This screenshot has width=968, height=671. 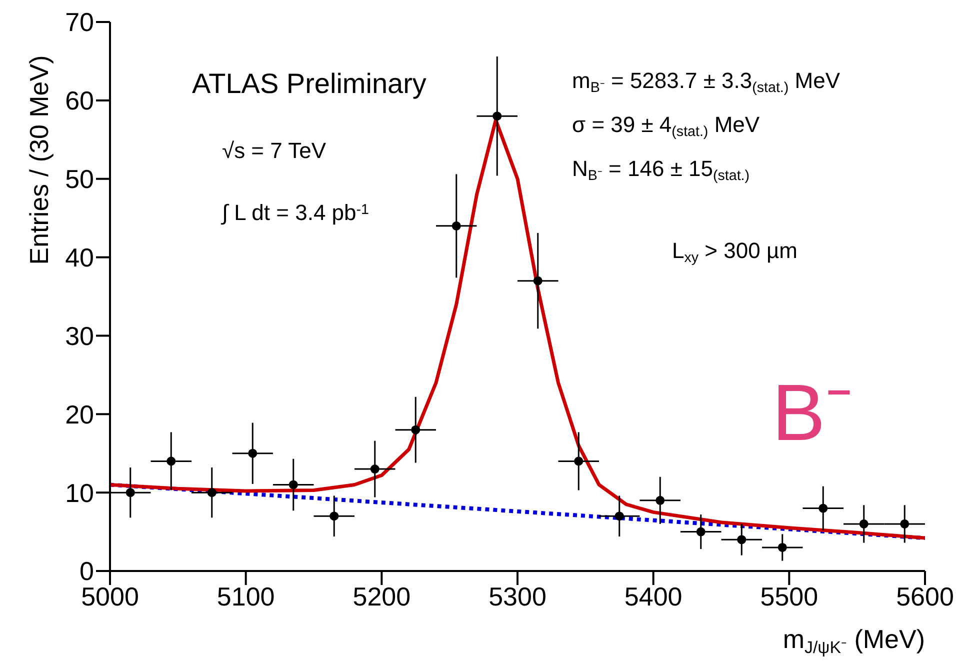 I want to click on annotation: ATLAS Preliminary, so click(x=309, y=83).